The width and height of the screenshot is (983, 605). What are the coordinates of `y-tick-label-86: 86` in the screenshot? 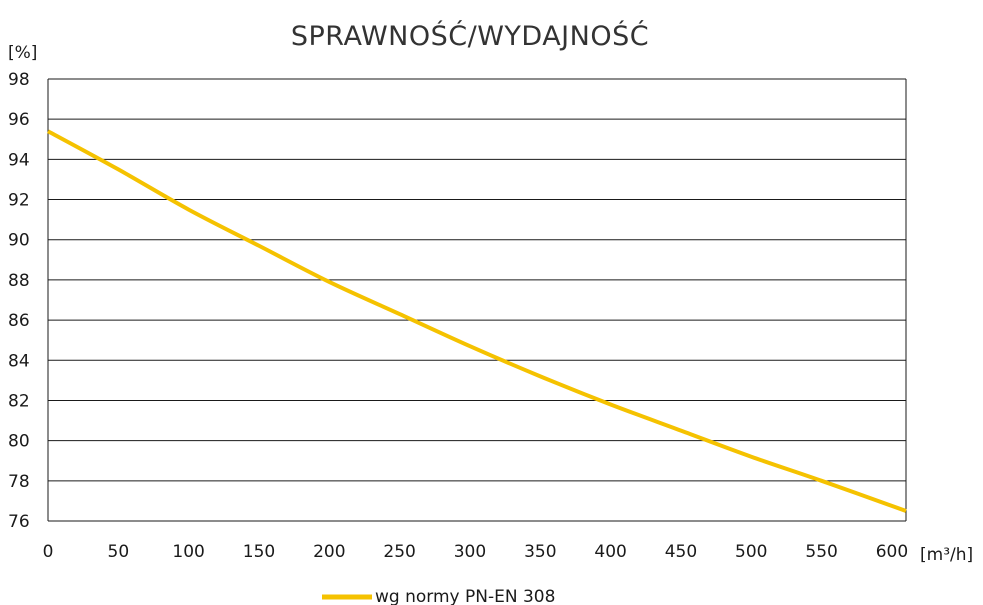 It's located at (19, 321).